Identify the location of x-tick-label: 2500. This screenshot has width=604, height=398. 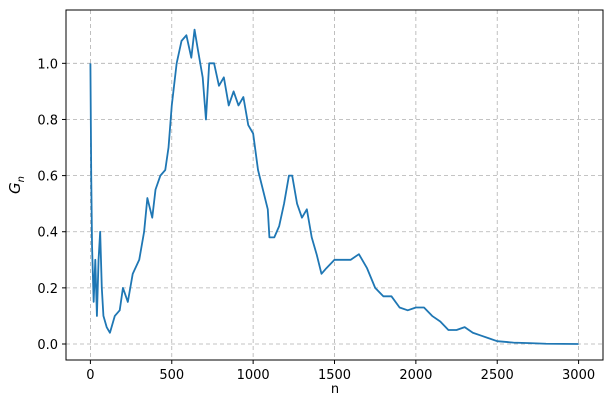
(497, 375).